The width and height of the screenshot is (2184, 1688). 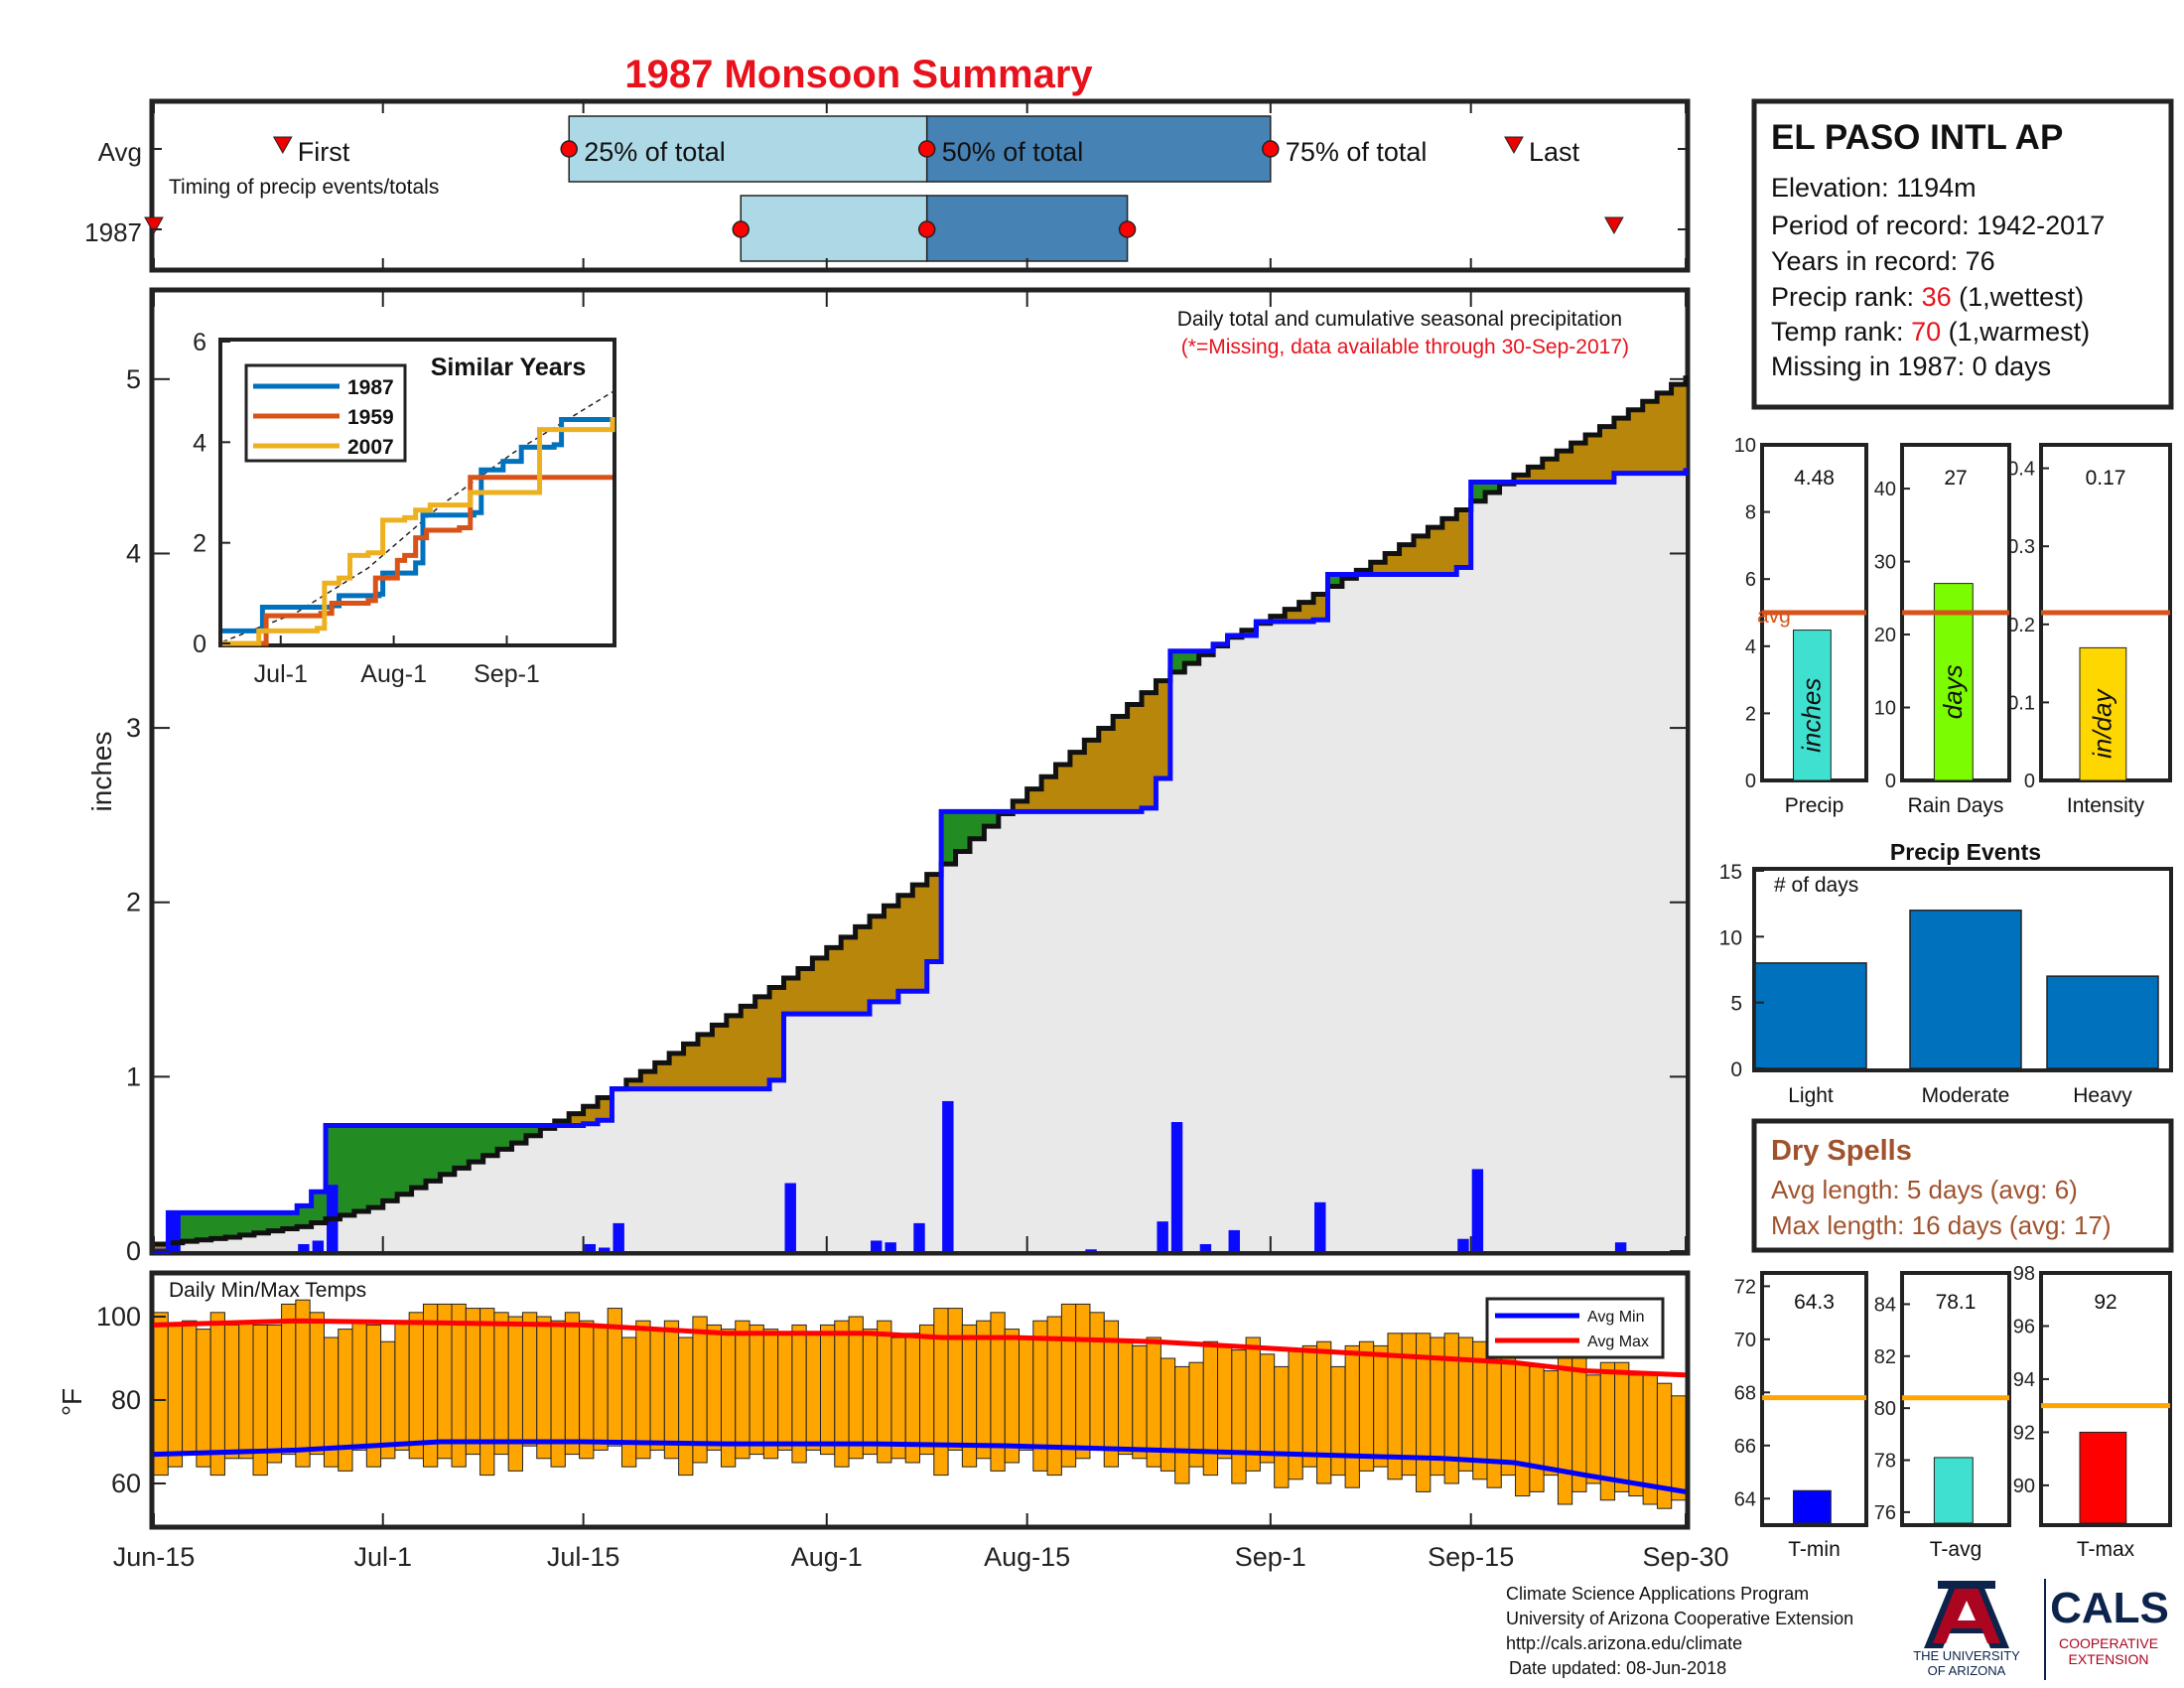 What do you see at coordinates (2024, 1274) in the screenshot?
I see `temp-ytick-label: 98` at bounding box center [2024, 1274].